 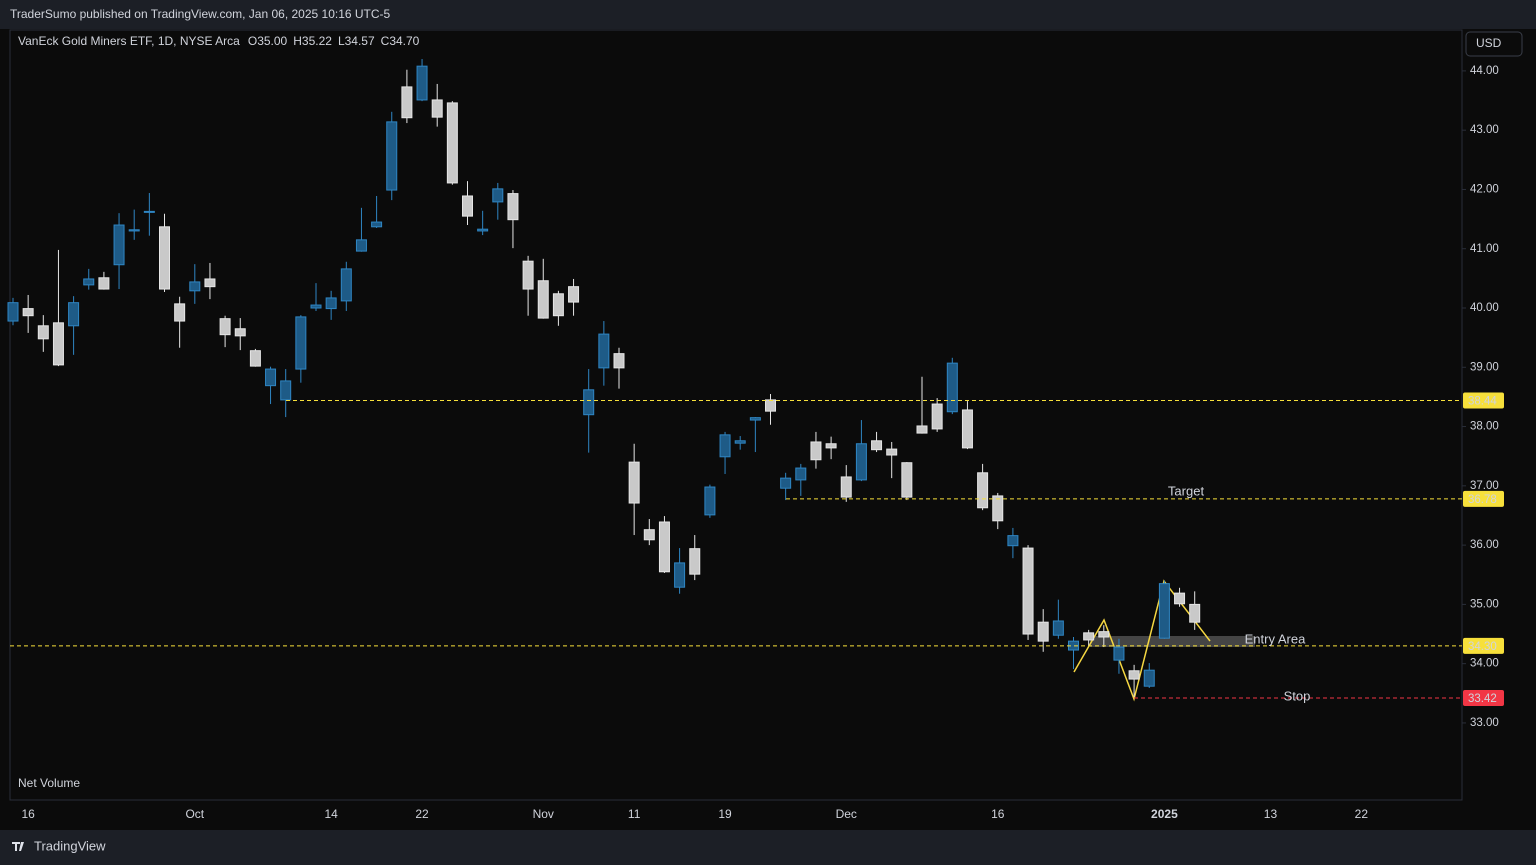 I want to click on level-label: 36.78, so click(x=1482, y=500).